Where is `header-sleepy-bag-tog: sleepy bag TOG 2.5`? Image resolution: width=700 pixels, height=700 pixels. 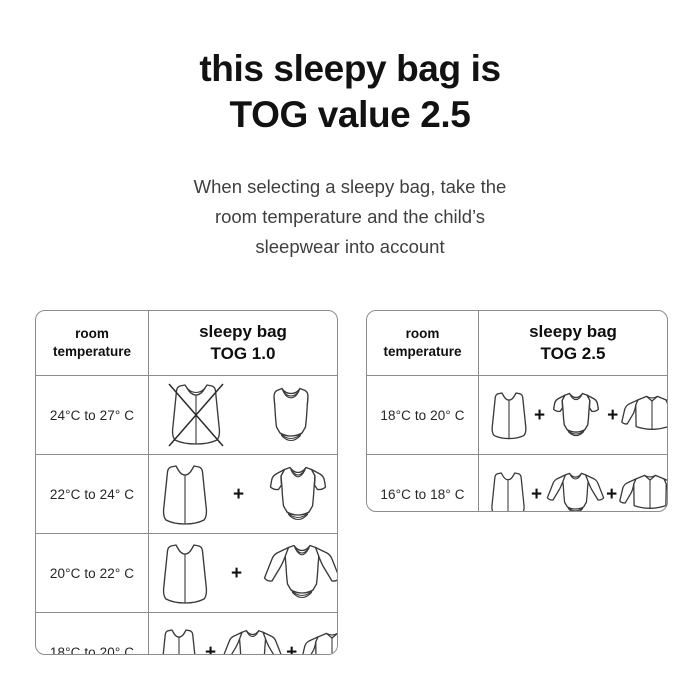 header-sleepy-bag-tog: sleepy bag TOG 2.5 is located at coordinates (573, 343).